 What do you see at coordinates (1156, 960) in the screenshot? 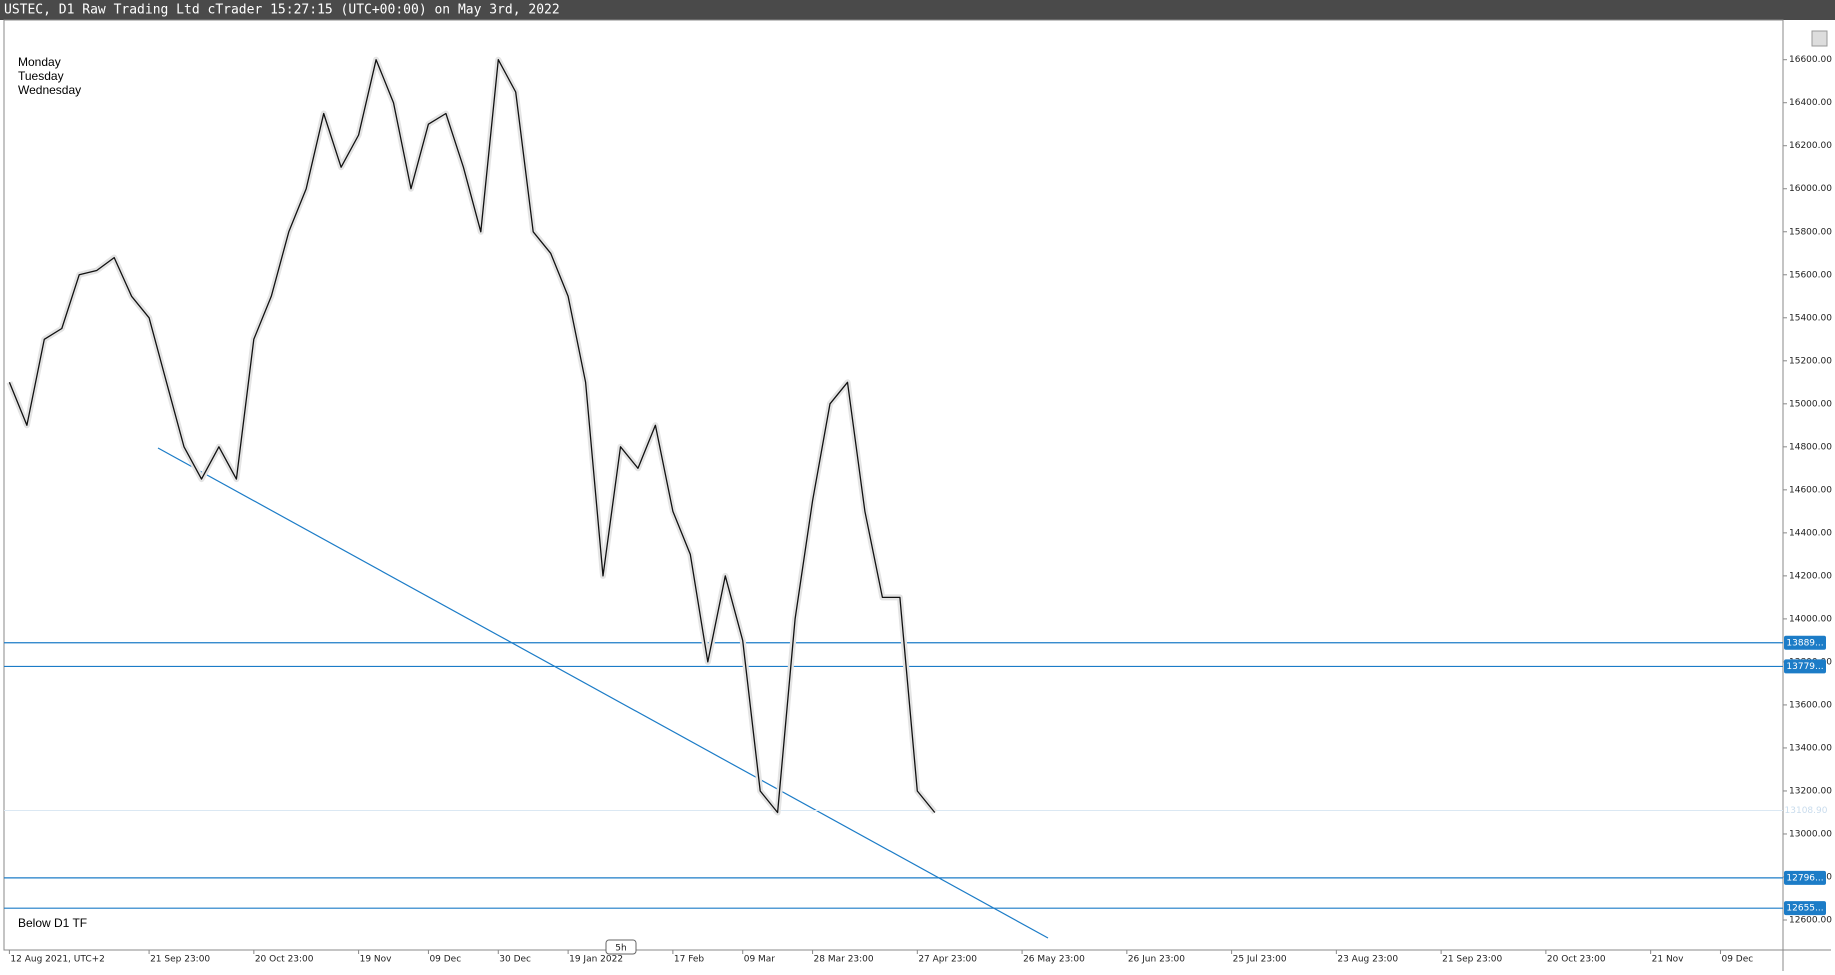
I see `x-tick-label: 26 Jun 23:00` at bounding box center [1156, 960].